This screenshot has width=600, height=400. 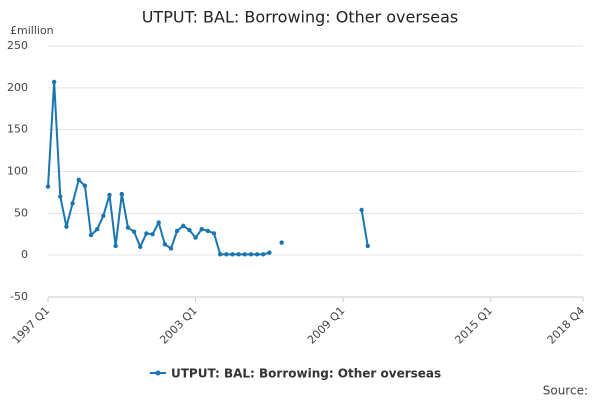 I want to click on y-tick-label: 250, so click(x=17, y=45).